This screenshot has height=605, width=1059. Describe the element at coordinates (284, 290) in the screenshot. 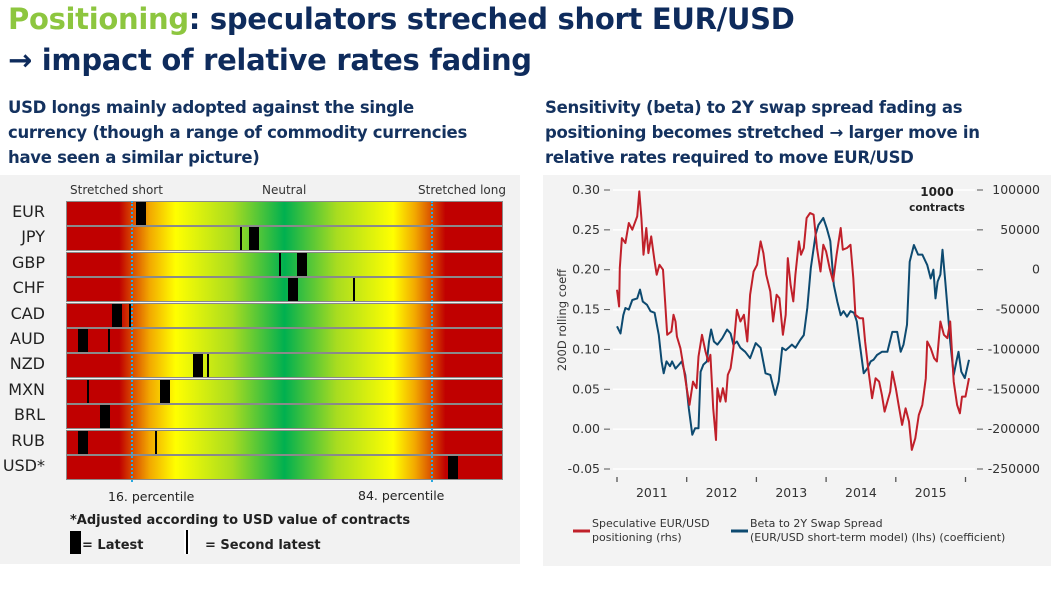

I see `heatmap-row-chf` at that location.